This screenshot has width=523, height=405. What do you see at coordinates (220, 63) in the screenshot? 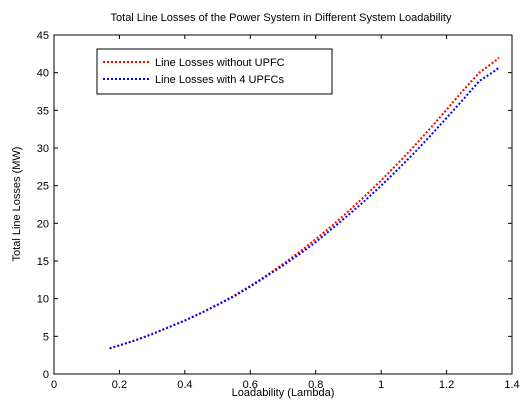
I see `legend-label-without-upfc: Line Losses without UPFC` at bounding box center [220, 63].